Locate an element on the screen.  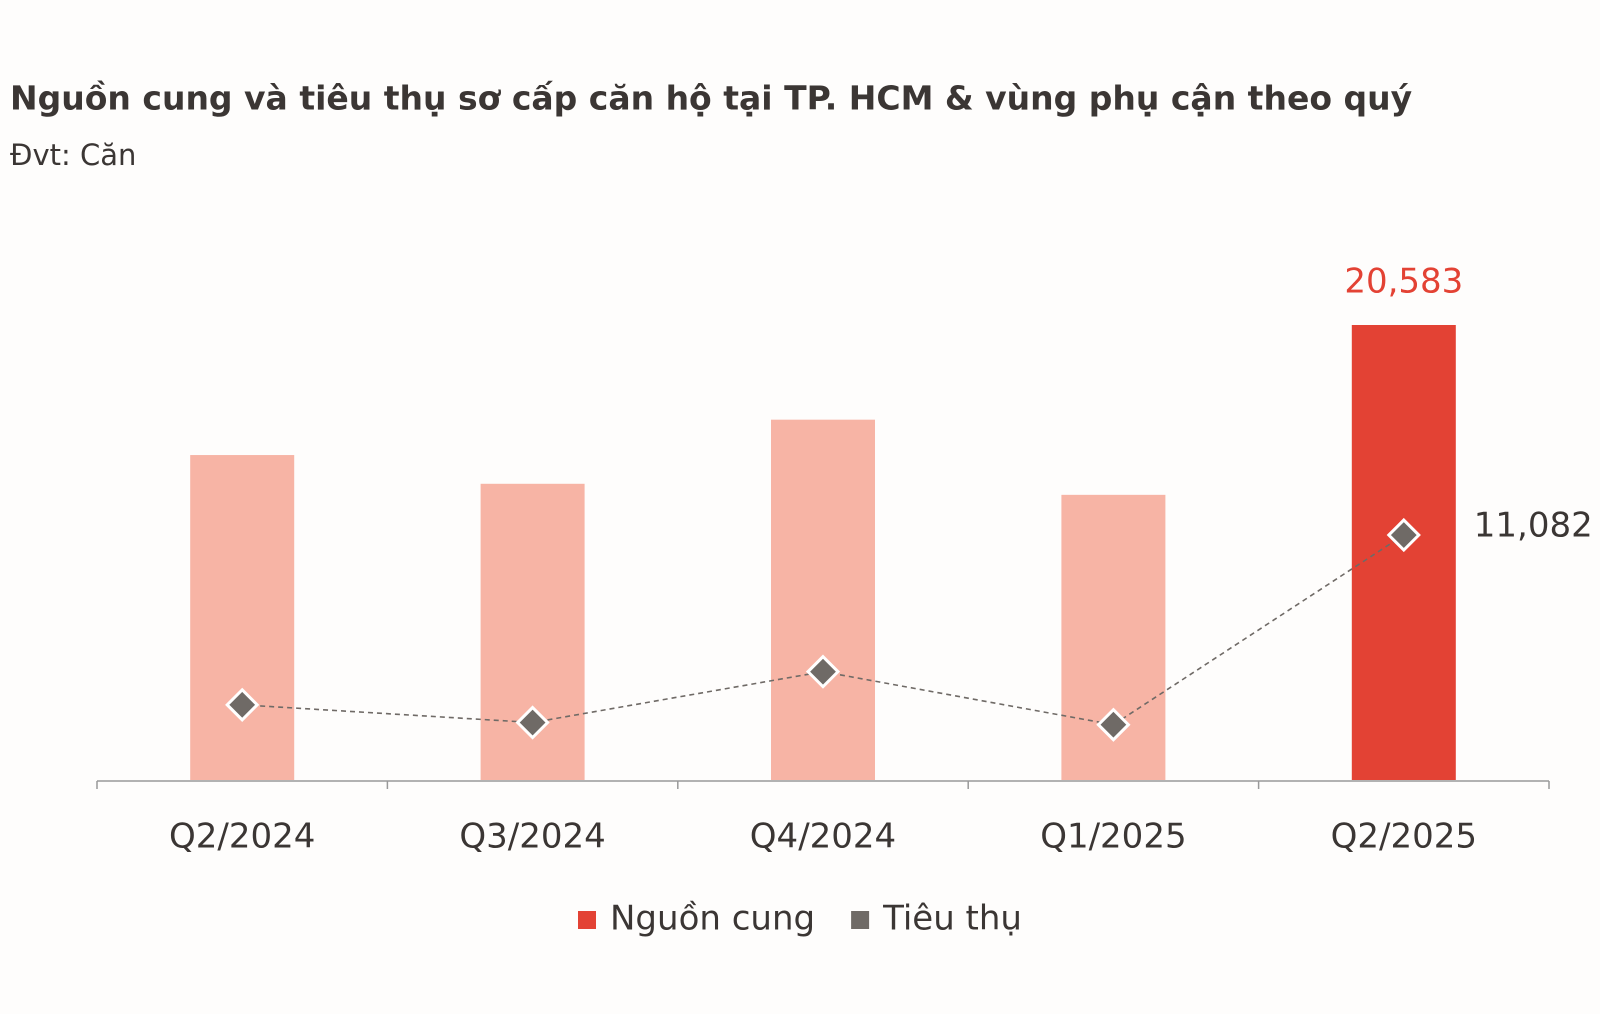
legend-label: Tiêu thụ is located at coordinates (952, 919).